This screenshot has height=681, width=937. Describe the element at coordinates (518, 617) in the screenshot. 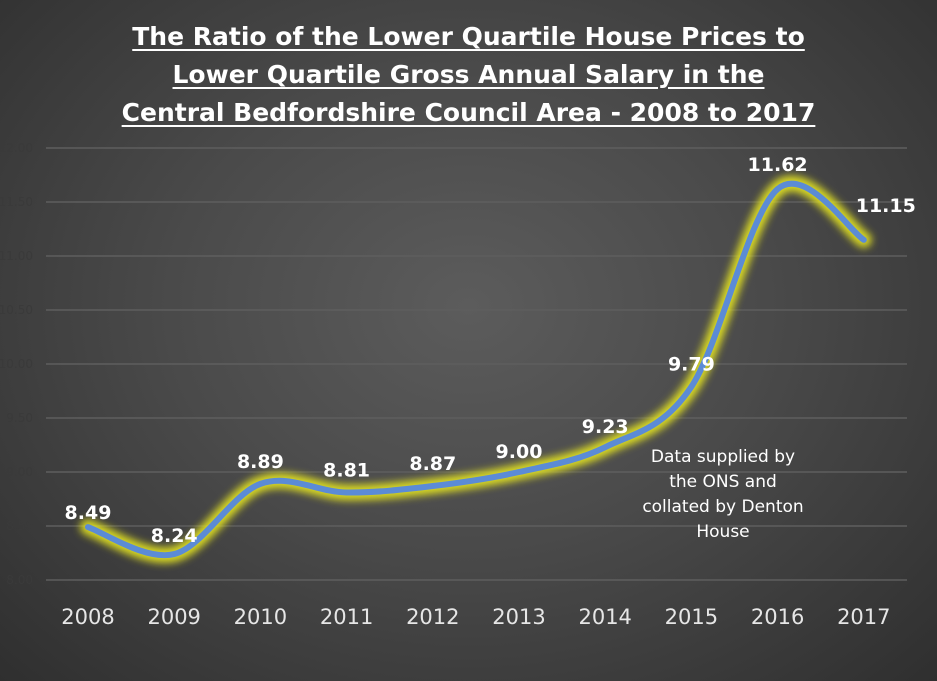

I see `x-tick-label: 2013` at that location.